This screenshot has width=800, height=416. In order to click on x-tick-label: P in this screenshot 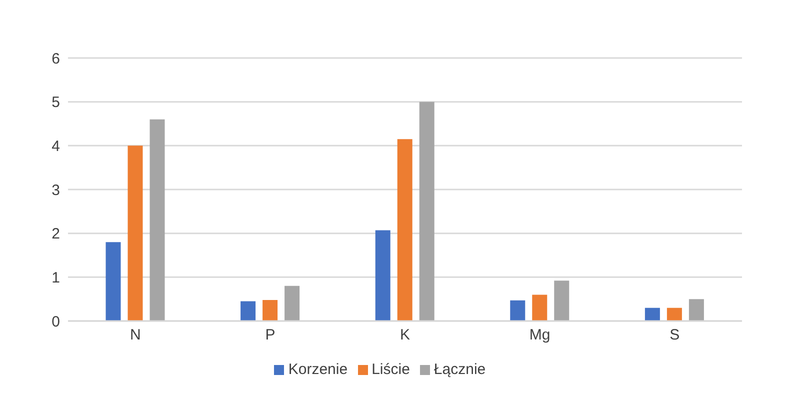, I will do `click(270, 335)`.